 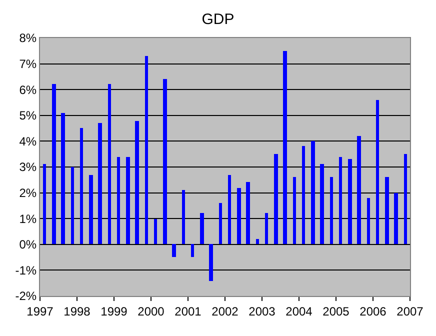 What do you see at coordinates (188, 311) in the screenshot?
I see `x-tick-label: 2001` at bounding box center [188, 311].